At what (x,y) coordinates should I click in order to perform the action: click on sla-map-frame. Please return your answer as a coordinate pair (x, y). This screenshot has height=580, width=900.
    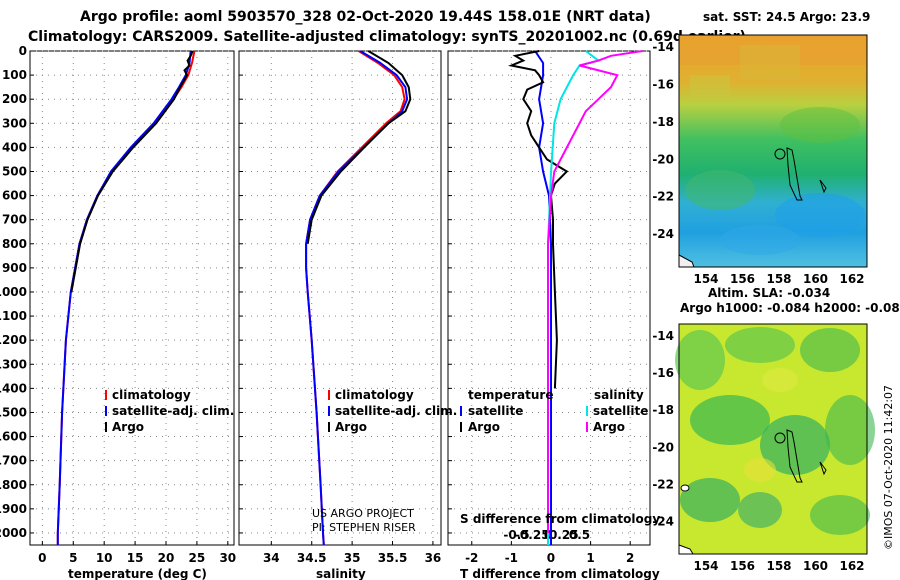
    Looking at the image, I should click on (773, 439).